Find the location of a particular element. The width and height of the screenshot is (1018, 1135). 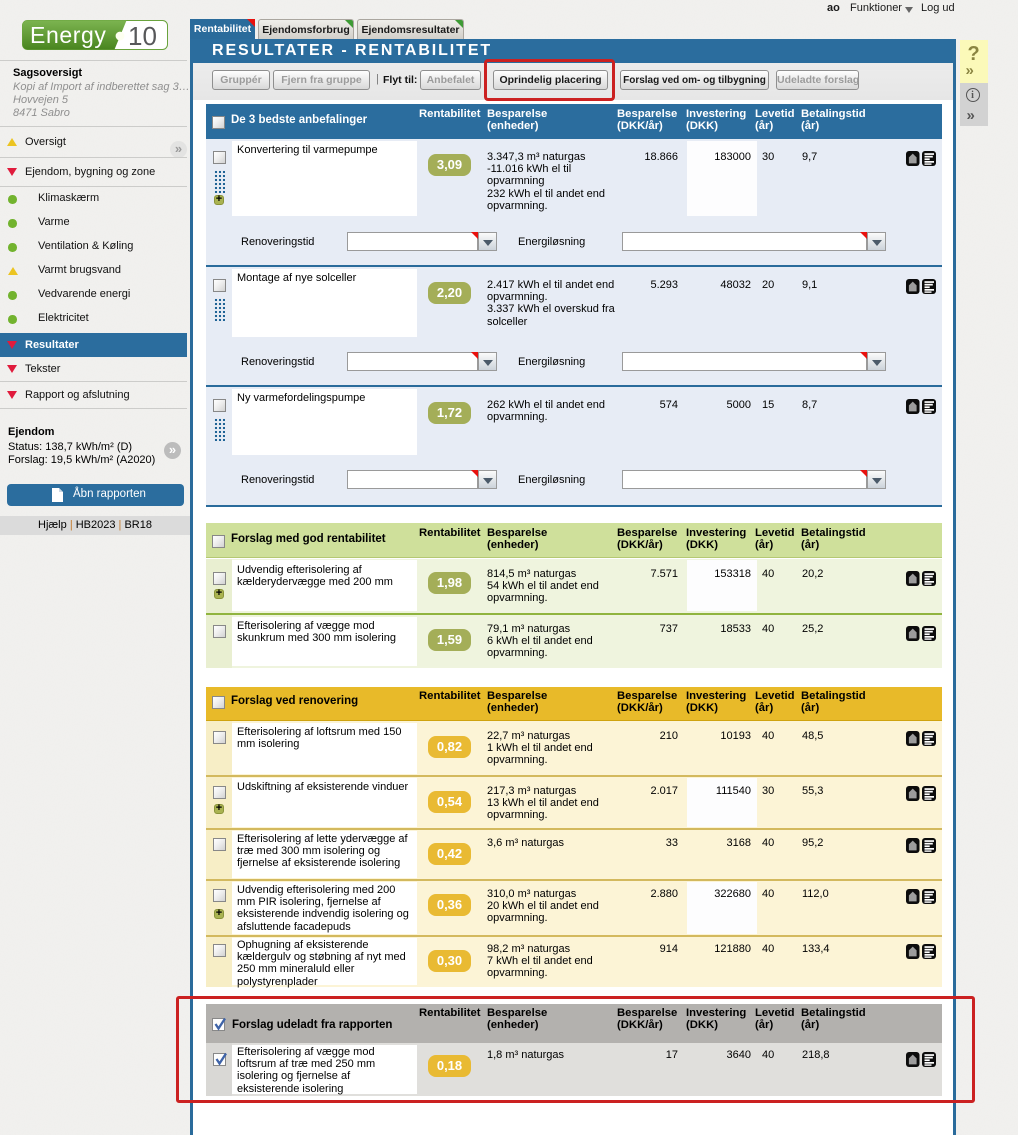

svg-text: 10 is located at coordinates (142, 35).